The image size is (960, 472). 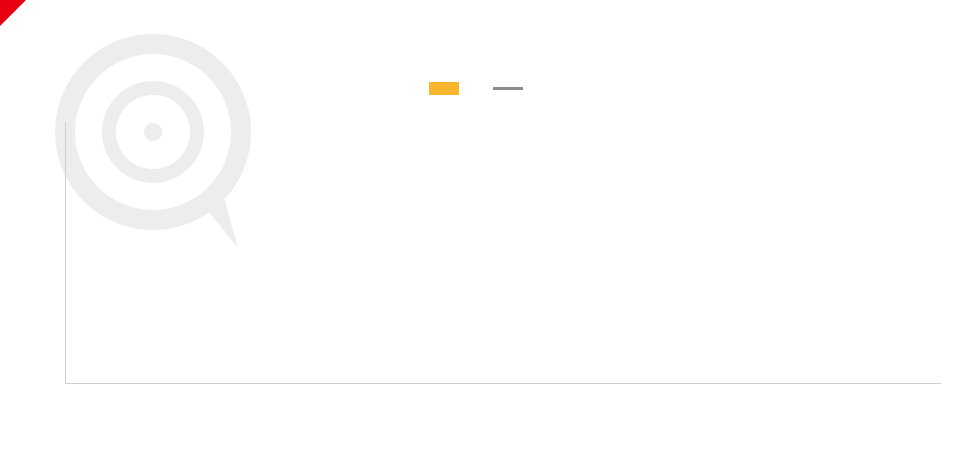 What do you see at coordinates (13, 13) in the screenshot?
I see `corner-accent` at bounding box center [13, 13].